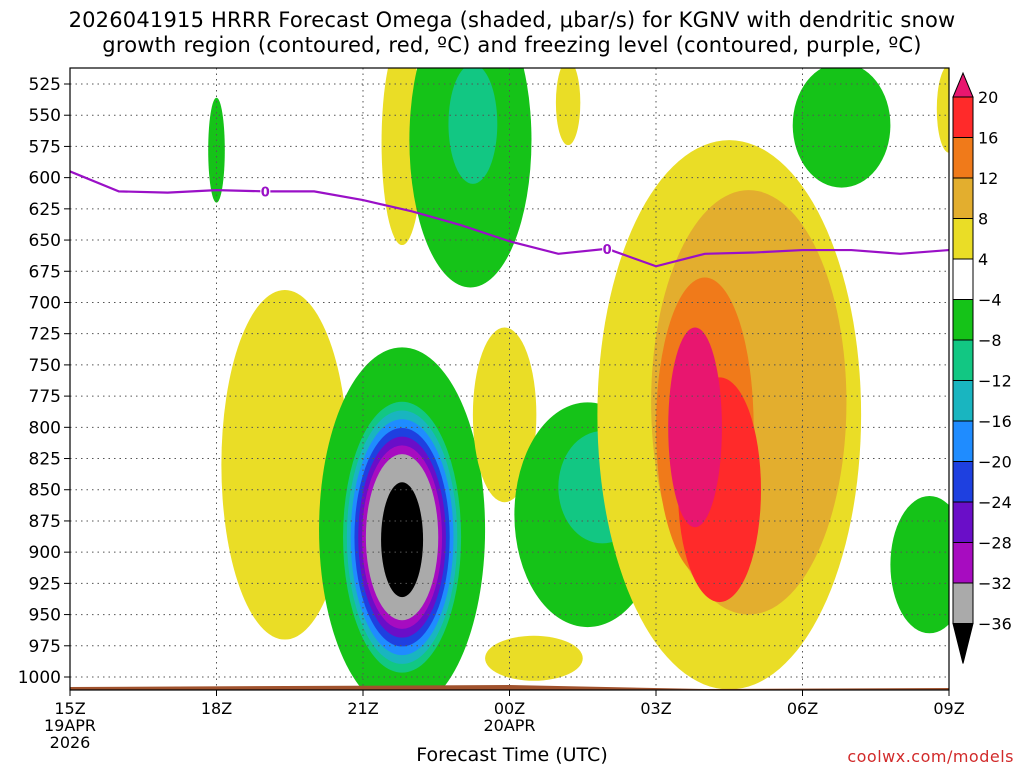  What do you see at coordinates (802, 708) in the screenshot?
I see `x-tick-label-06Z: 06Z` at bounding box center [802, 708].